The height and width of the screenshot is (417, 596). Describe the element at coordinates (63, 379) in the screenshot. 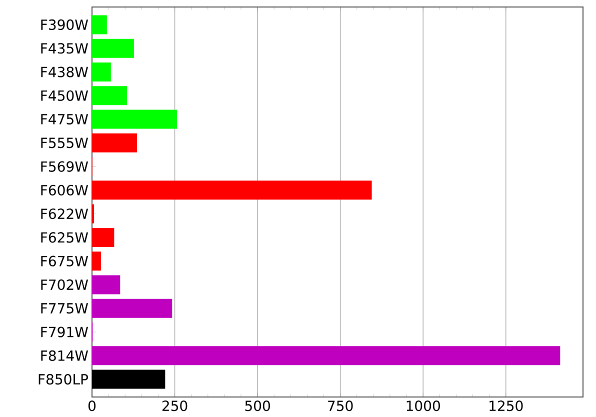

I see `y-tick-label: F850LP` at that location.